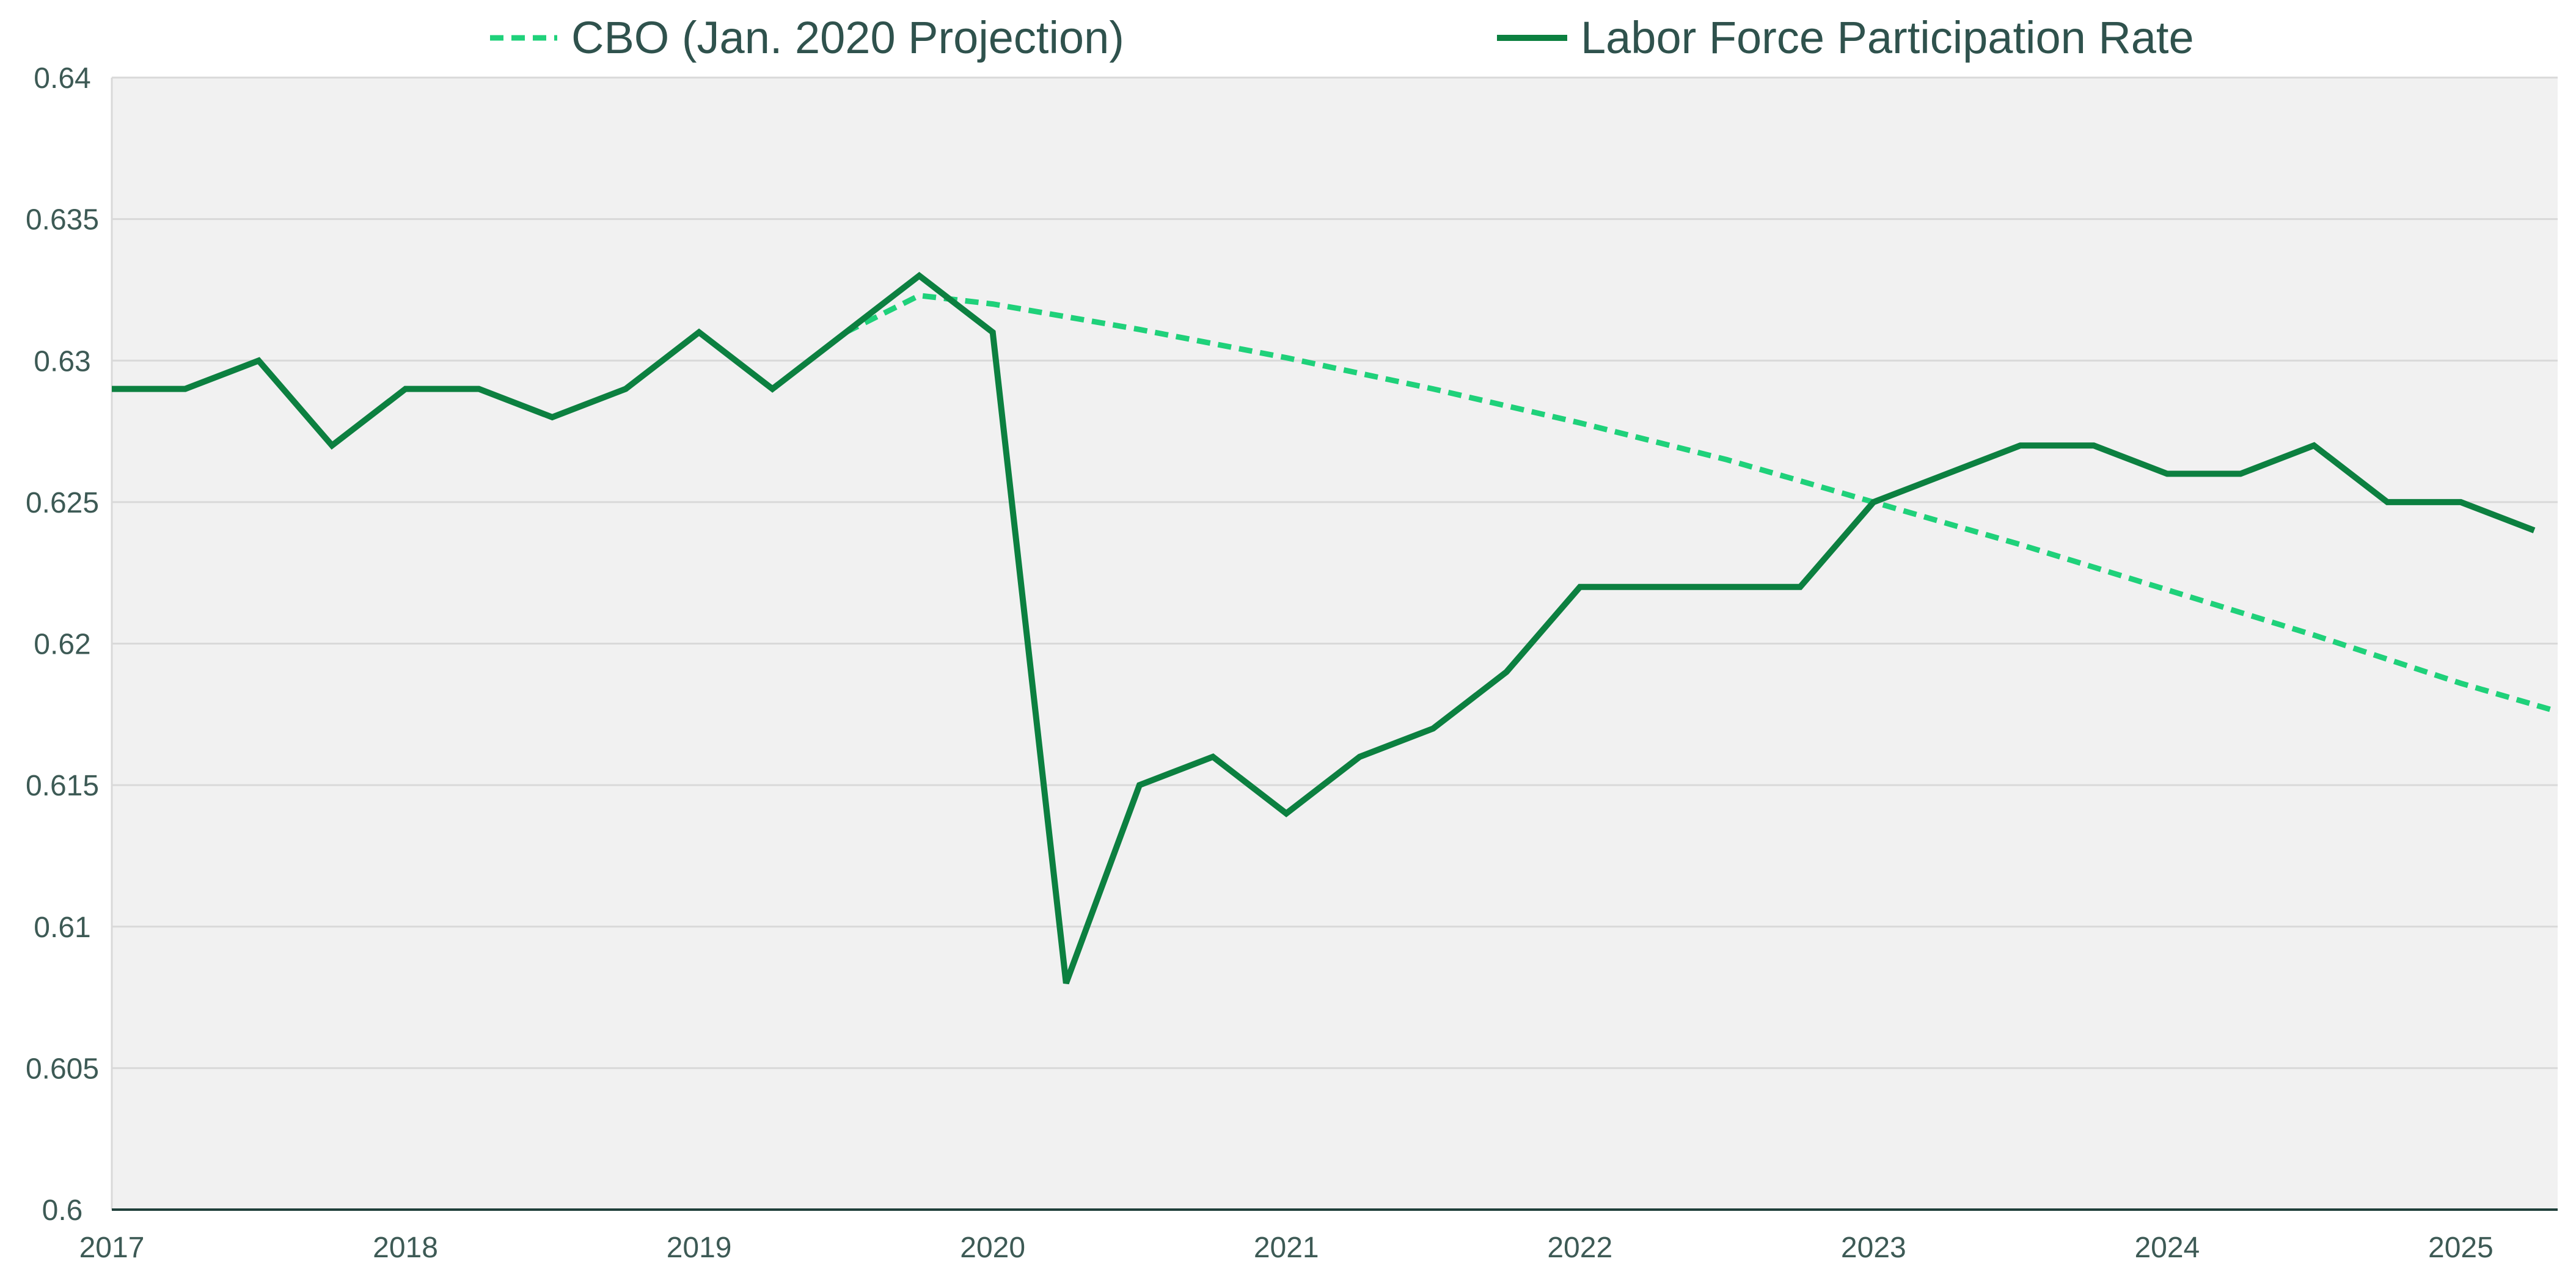 Image resolution: width=2576 pixels, height=1264 pixels. Describe the element at coordinates (62, 1210) in the screenshot. I see `y-tick-label: 0.6` at that location.